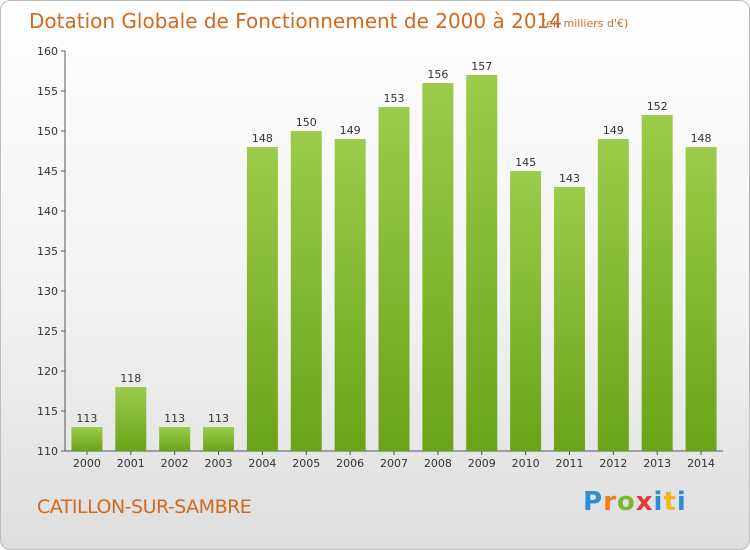 This screenshot has height=550, width=750. I want to click on y-tick-label: 130, so click(47, 291).